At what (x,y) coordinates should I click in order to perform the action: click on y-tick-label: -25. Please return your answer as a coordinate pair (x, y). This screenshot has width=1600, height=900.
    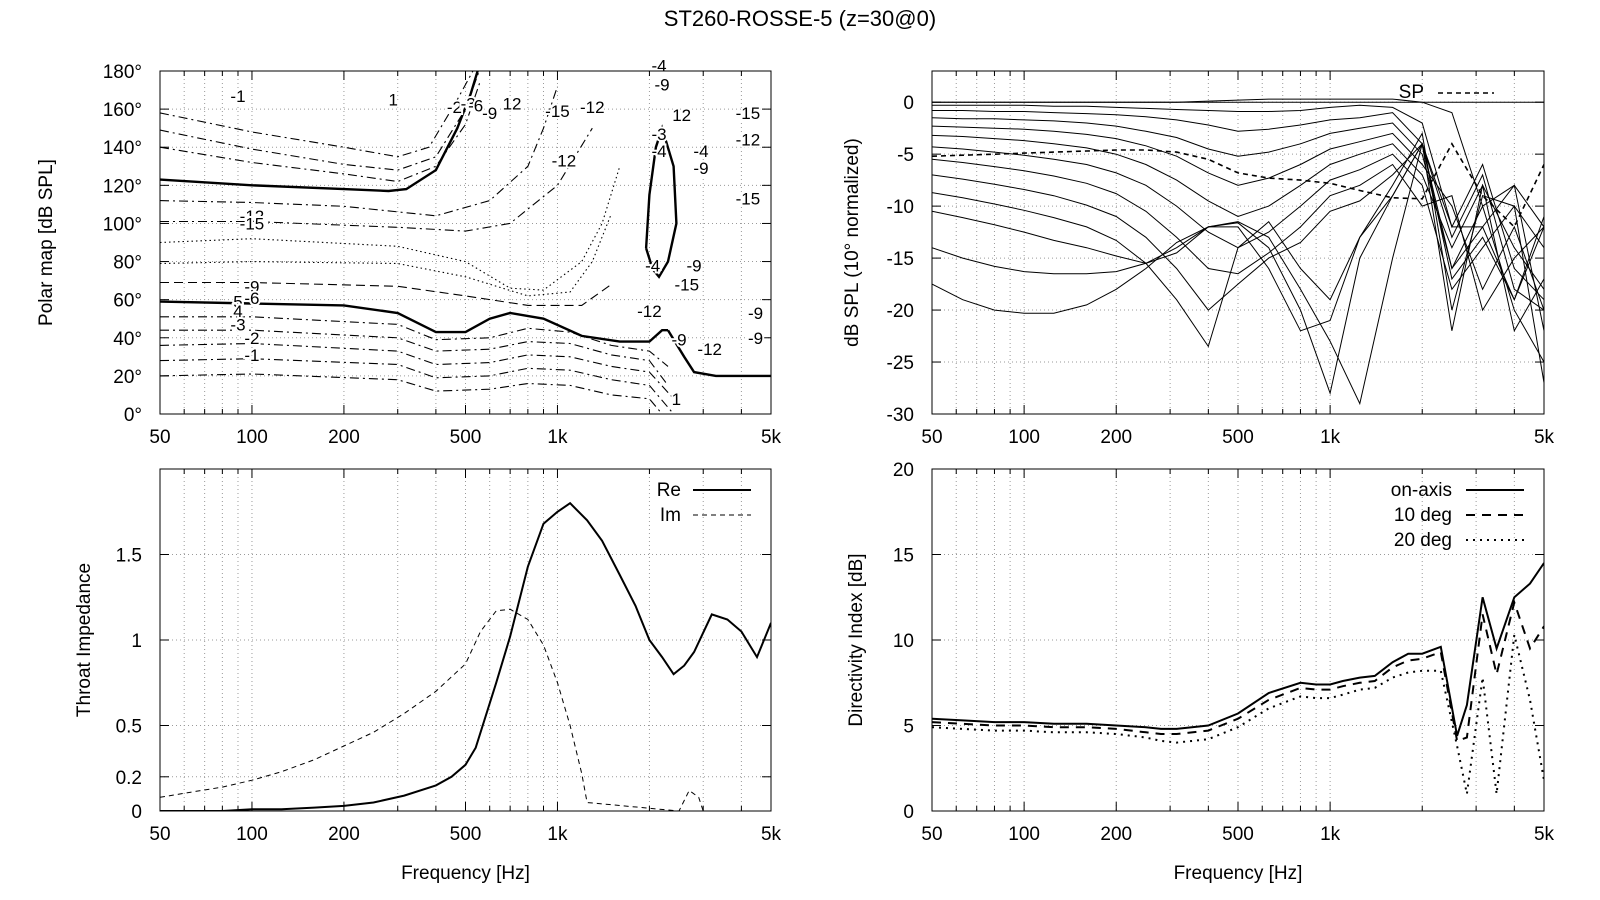
    Looking at the image, I should click on (900, 363).